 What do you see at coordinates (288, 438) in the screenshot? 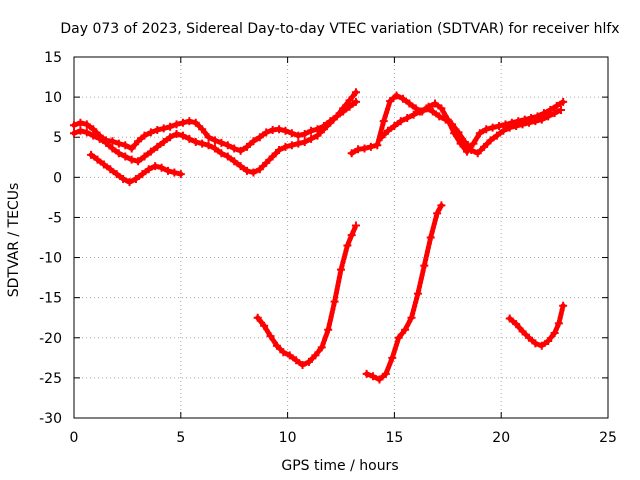
I see `x-tick-label: 10` at bounding box center [288, 438].